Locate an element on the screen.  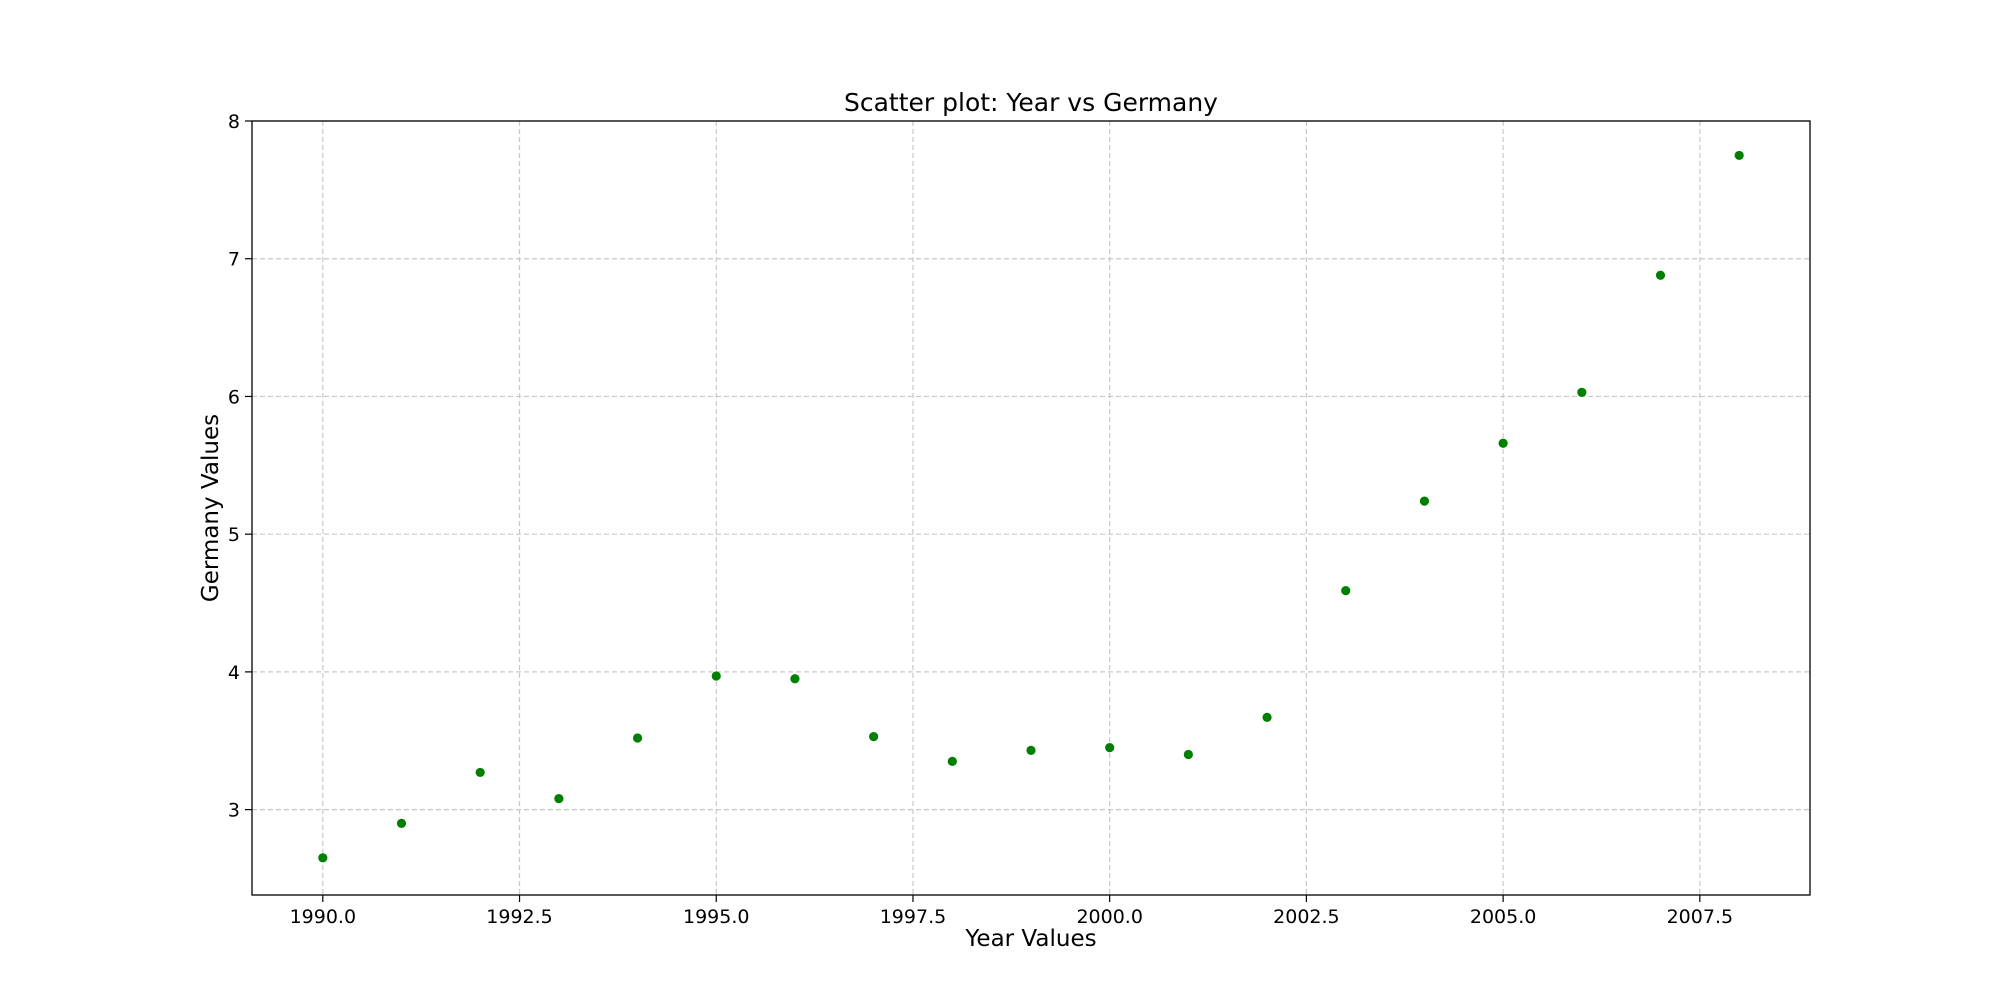
y-tick-label: 8 is located at coordinates (234, 122).